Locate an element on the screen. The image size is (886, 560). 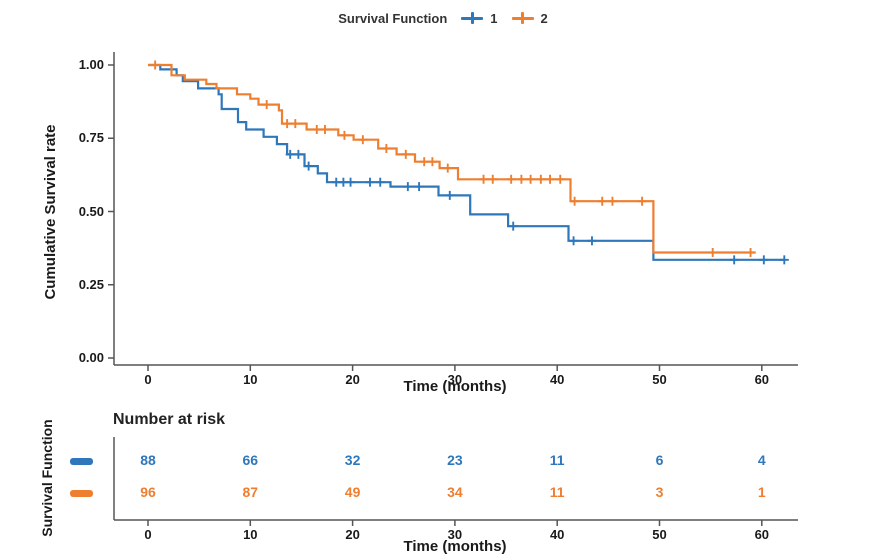
legend-item-group2: 2 is located at coordinates (529, 18).